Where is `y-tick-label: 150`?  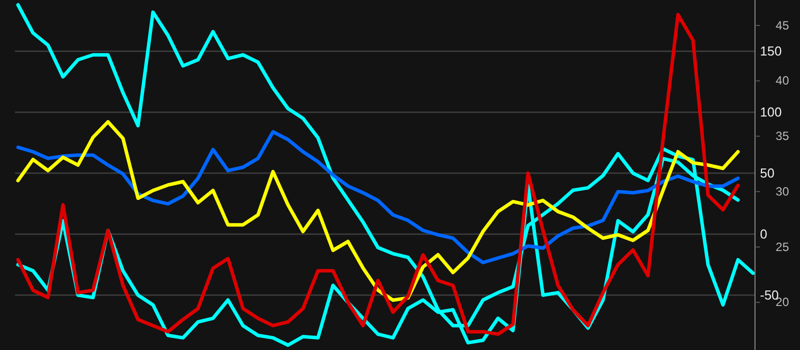
y-tick-label: 150 is located at coordinates (771, 50).